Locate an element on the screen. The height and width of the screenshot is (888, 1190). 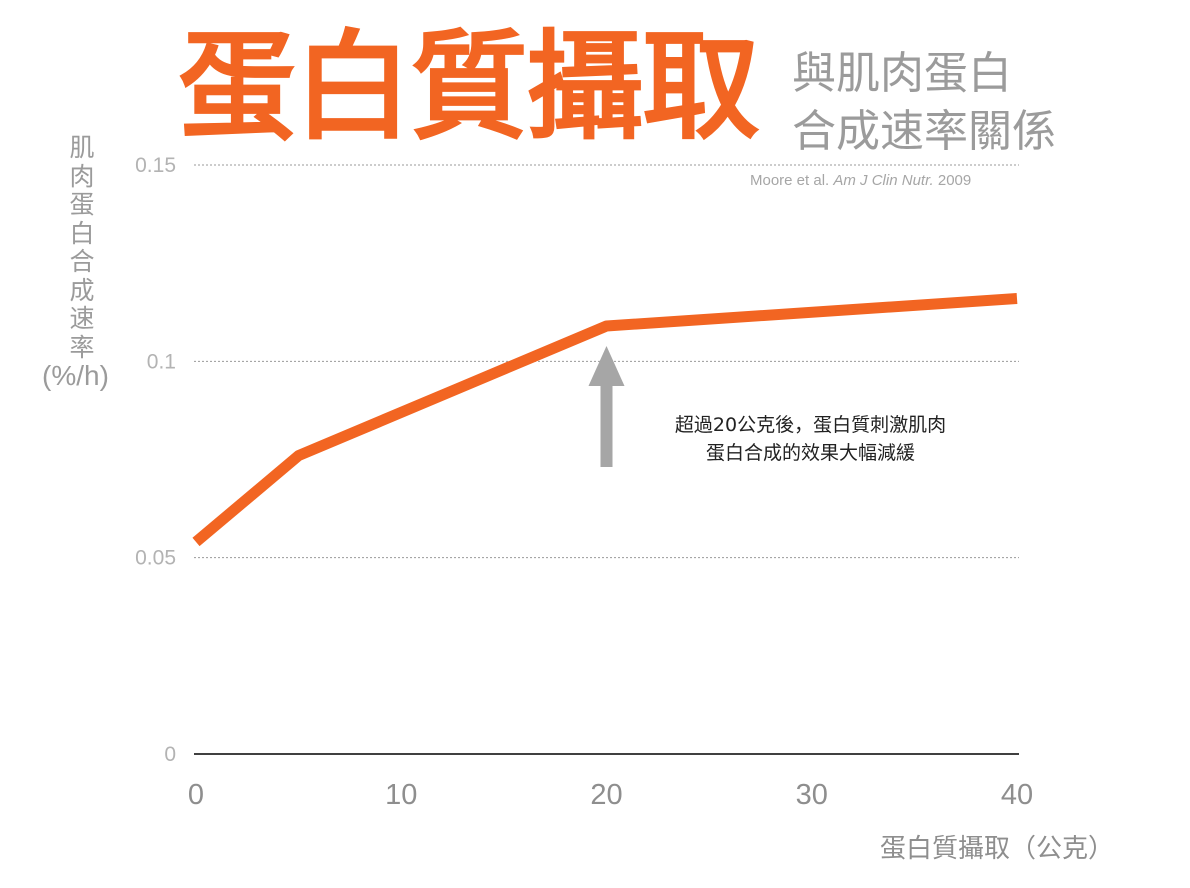
annotation-line1: 超過20公克後，蛋白質刺激肌肉 is located at coordinates (810, 425).